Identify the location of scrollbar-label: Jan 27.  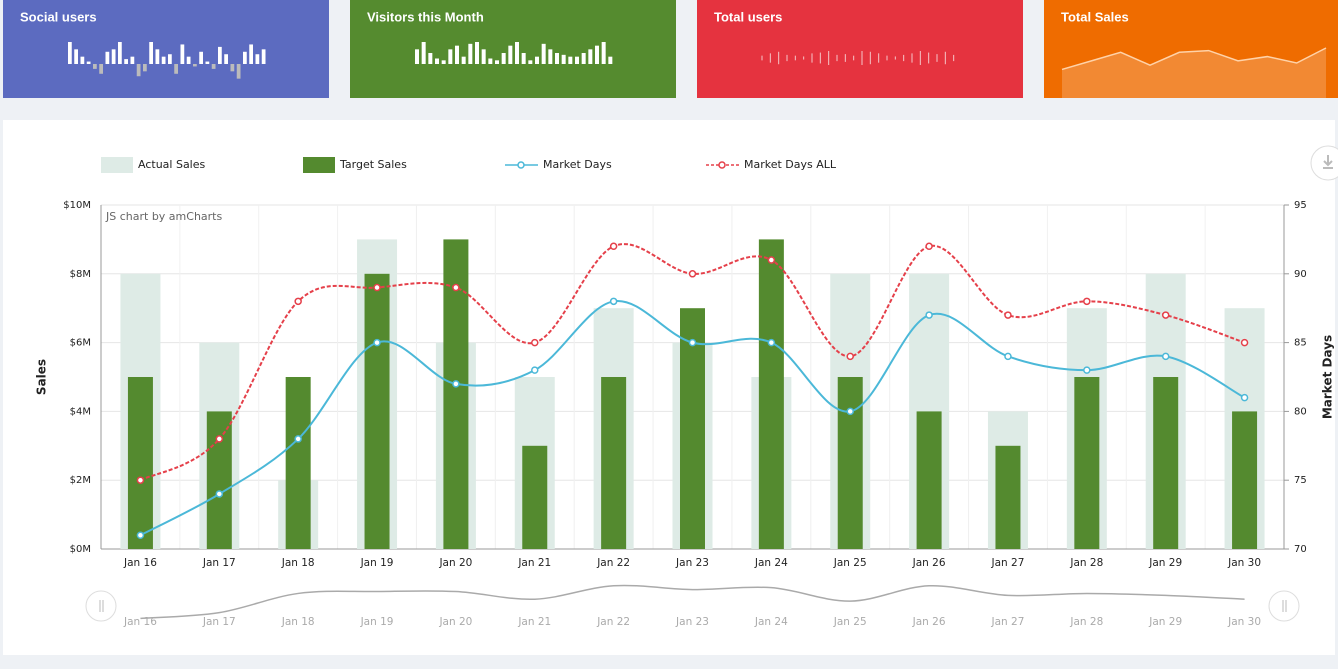
(1008, 622).